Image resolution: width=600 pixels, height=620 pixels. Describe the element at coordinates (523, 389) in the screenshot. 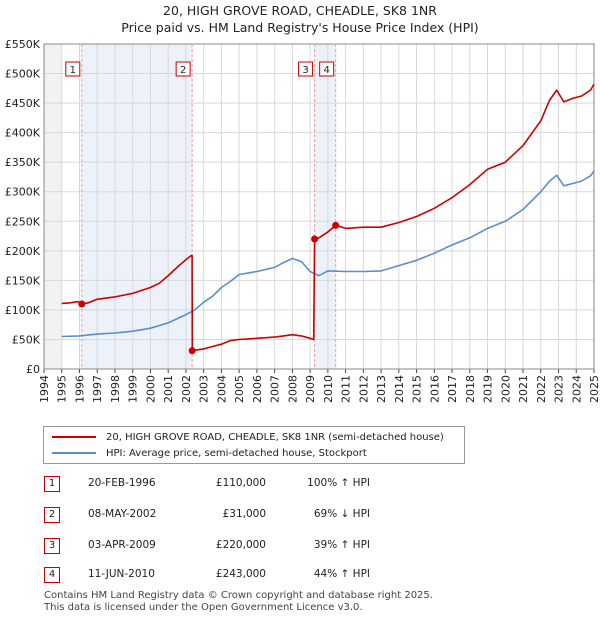

I see `x-tick-label: 2021` at that location.